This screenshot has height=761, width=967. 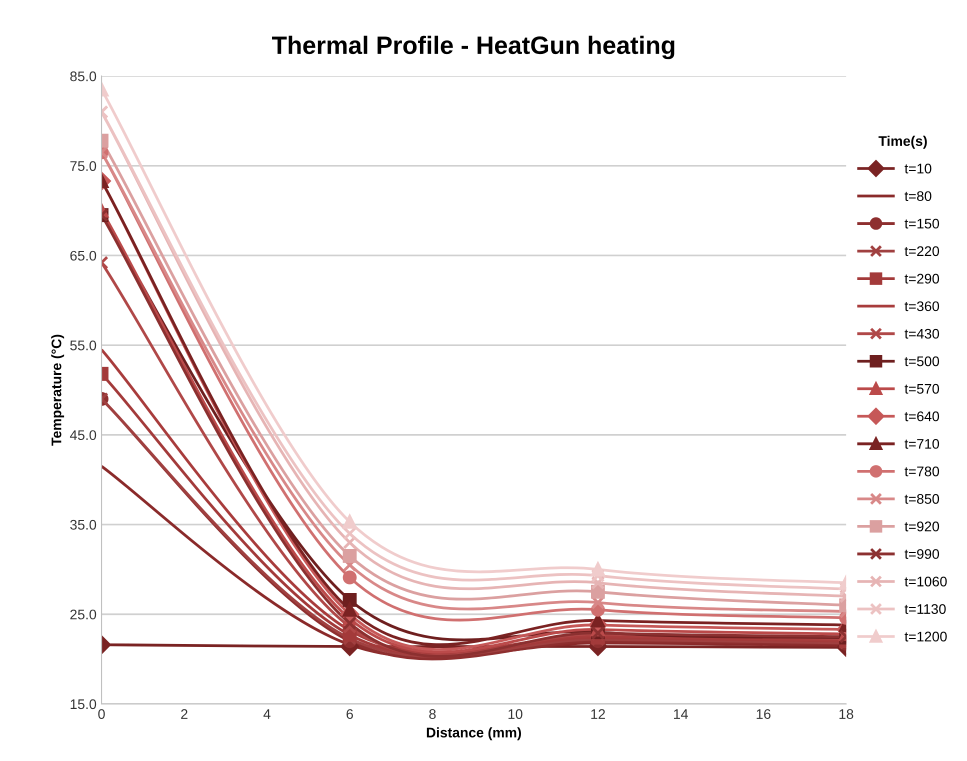 I want to click on legend-label: t=570, so click(x=922, y=389).